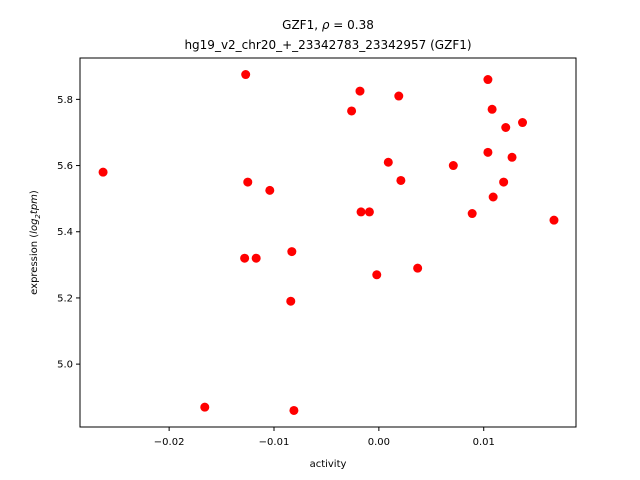 This screenshot has height=480, width=640. Describe the element at coordinates (484, 442) in the screenshot. I see `x-tick-label: 0.01` at that location.